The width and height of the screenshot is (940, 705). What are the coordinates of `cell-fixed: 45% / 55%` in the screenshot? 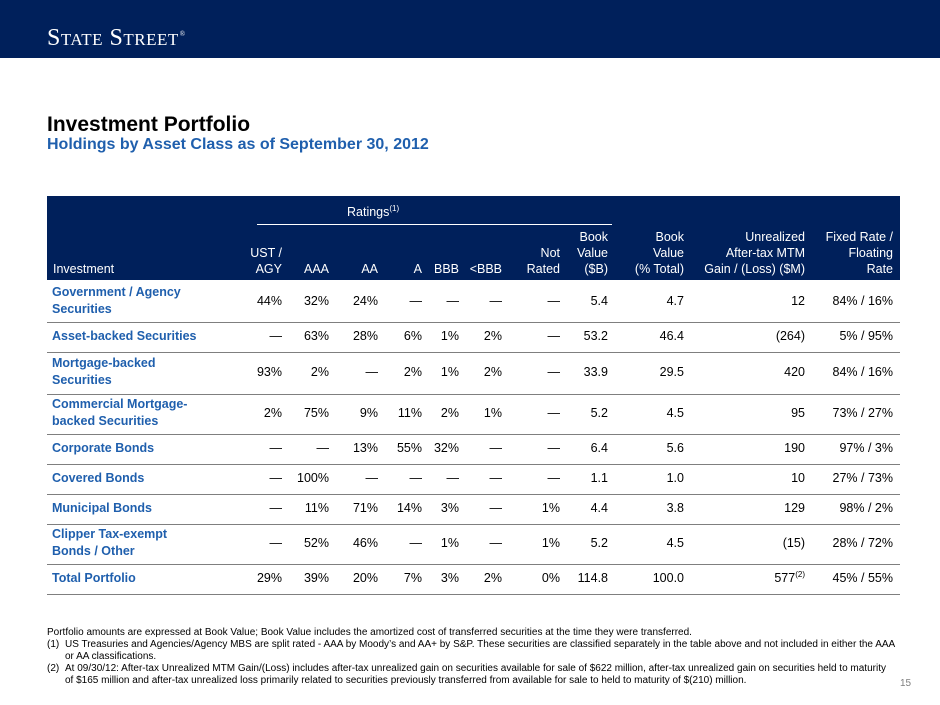 It's located at (862, 577).